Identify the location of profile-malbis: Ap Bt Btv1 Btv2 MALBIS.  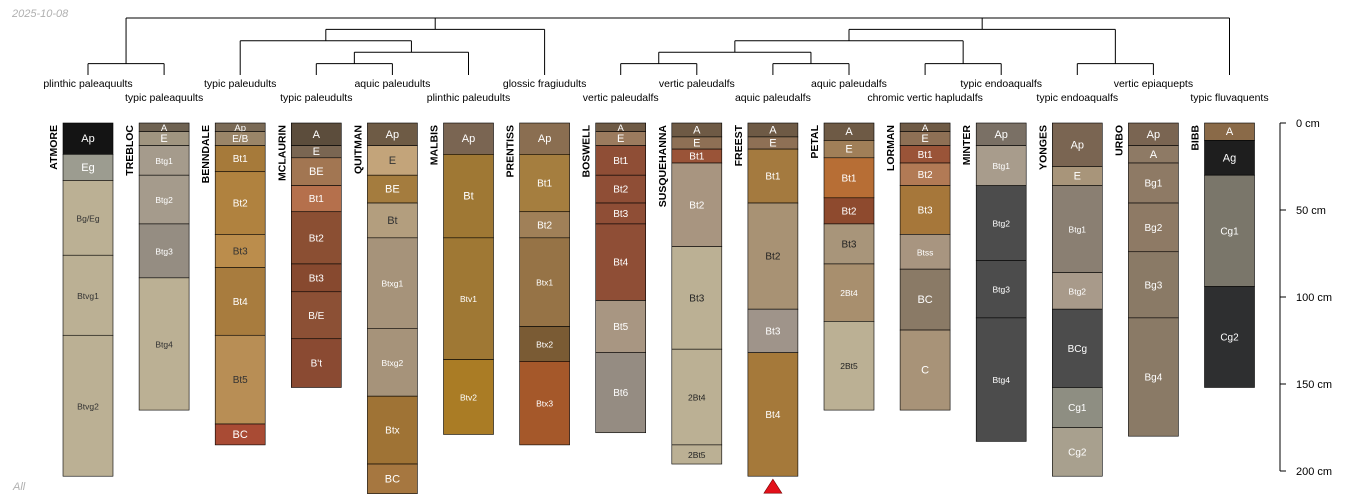
(461, 278).